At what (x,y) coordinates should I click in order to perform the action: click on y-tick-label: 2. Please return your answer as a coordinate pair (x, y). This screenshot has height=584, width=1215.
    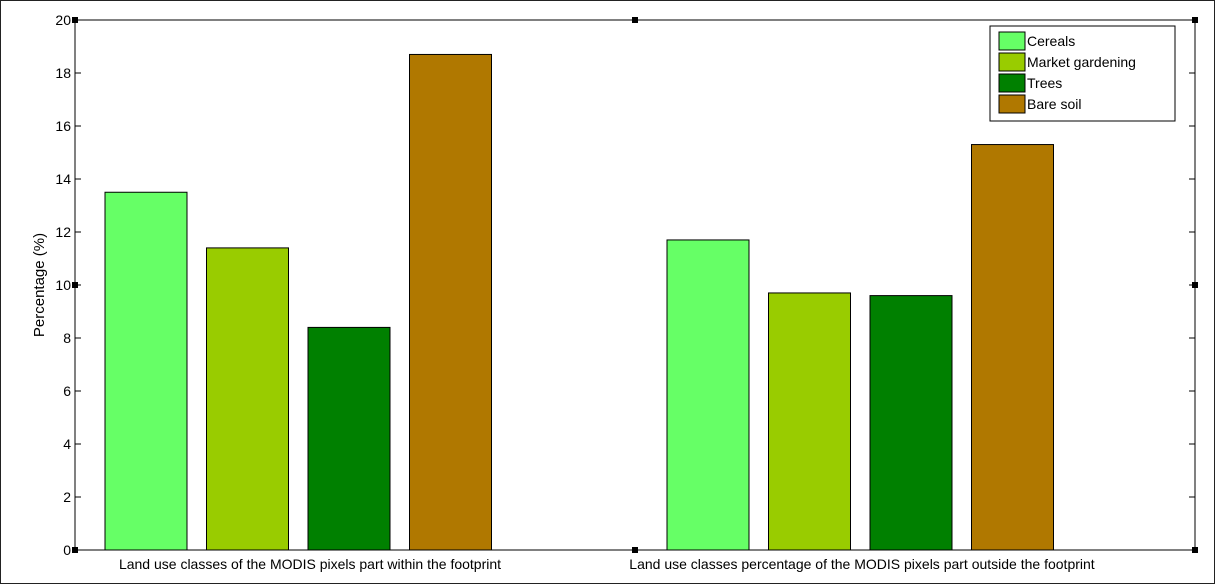
    Looking at the image, I should click on (67, 497).